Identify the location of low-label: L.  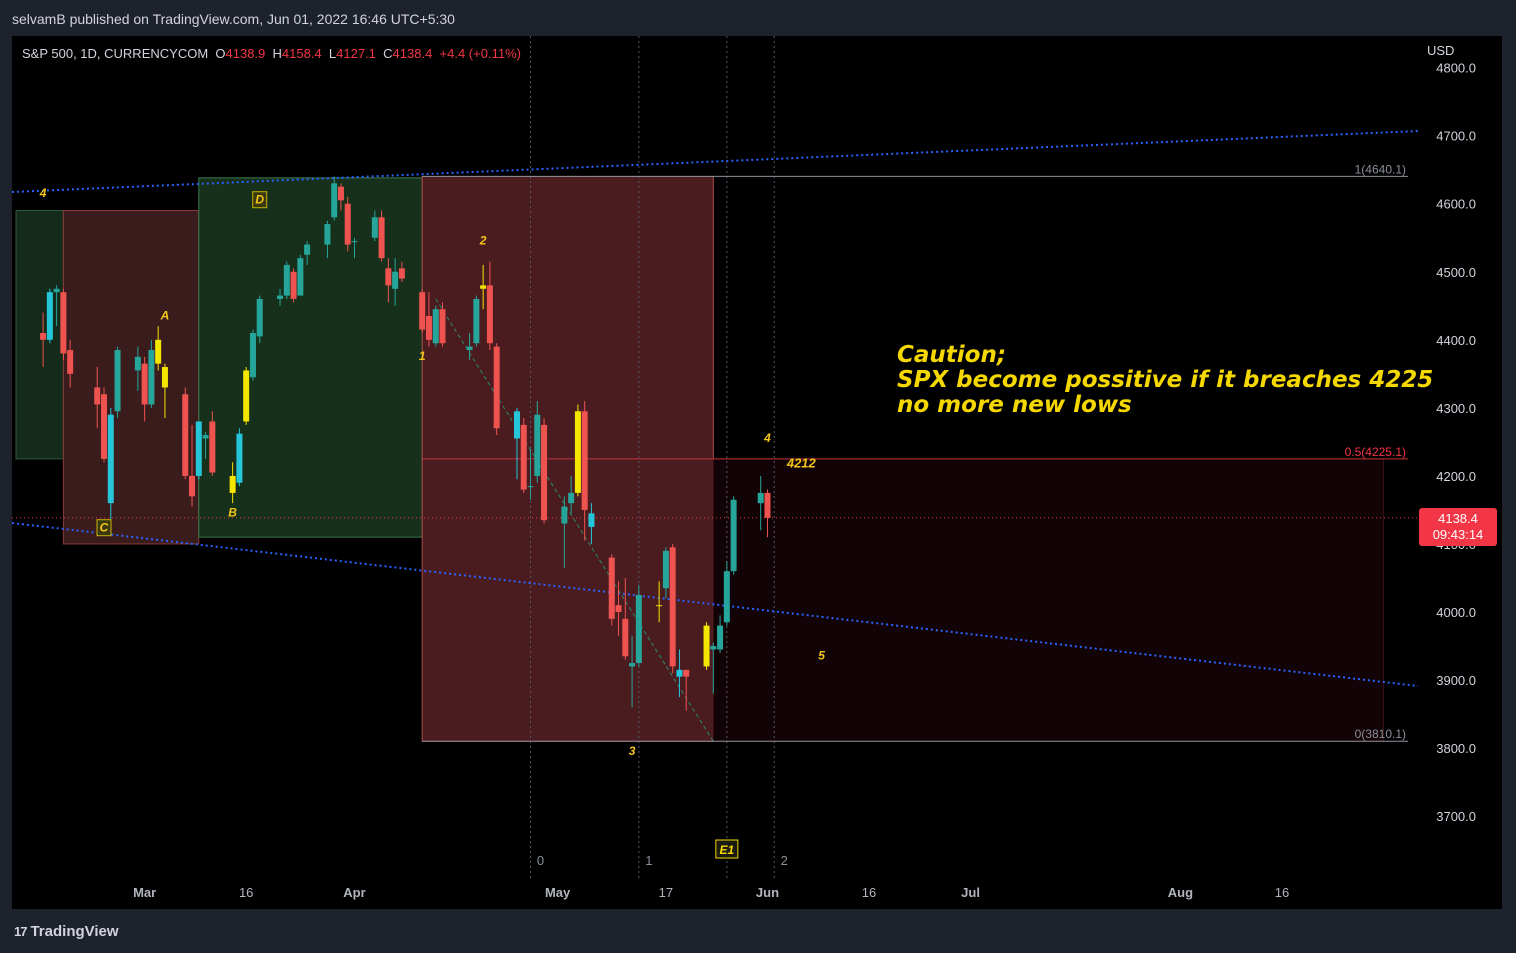
(332, 53).